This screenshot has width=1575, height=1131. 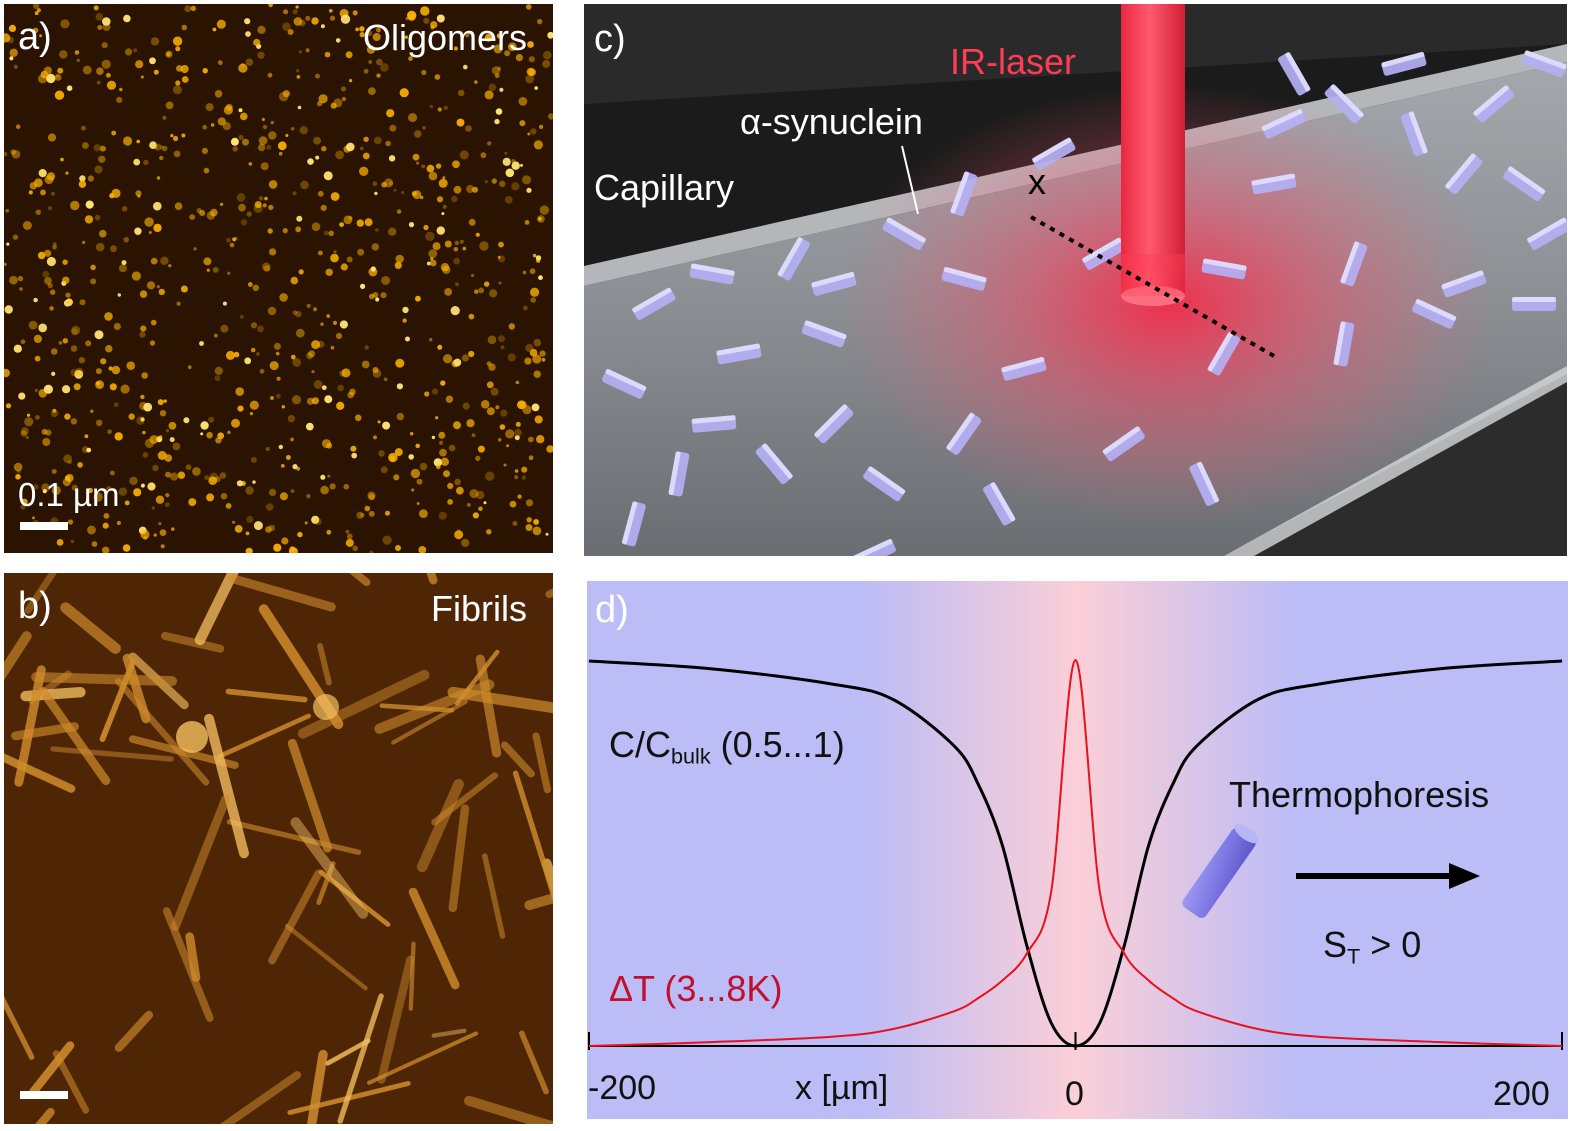 I want to click on panel-a-scale-label: 0.1 µm, so click(x=69, y=494).